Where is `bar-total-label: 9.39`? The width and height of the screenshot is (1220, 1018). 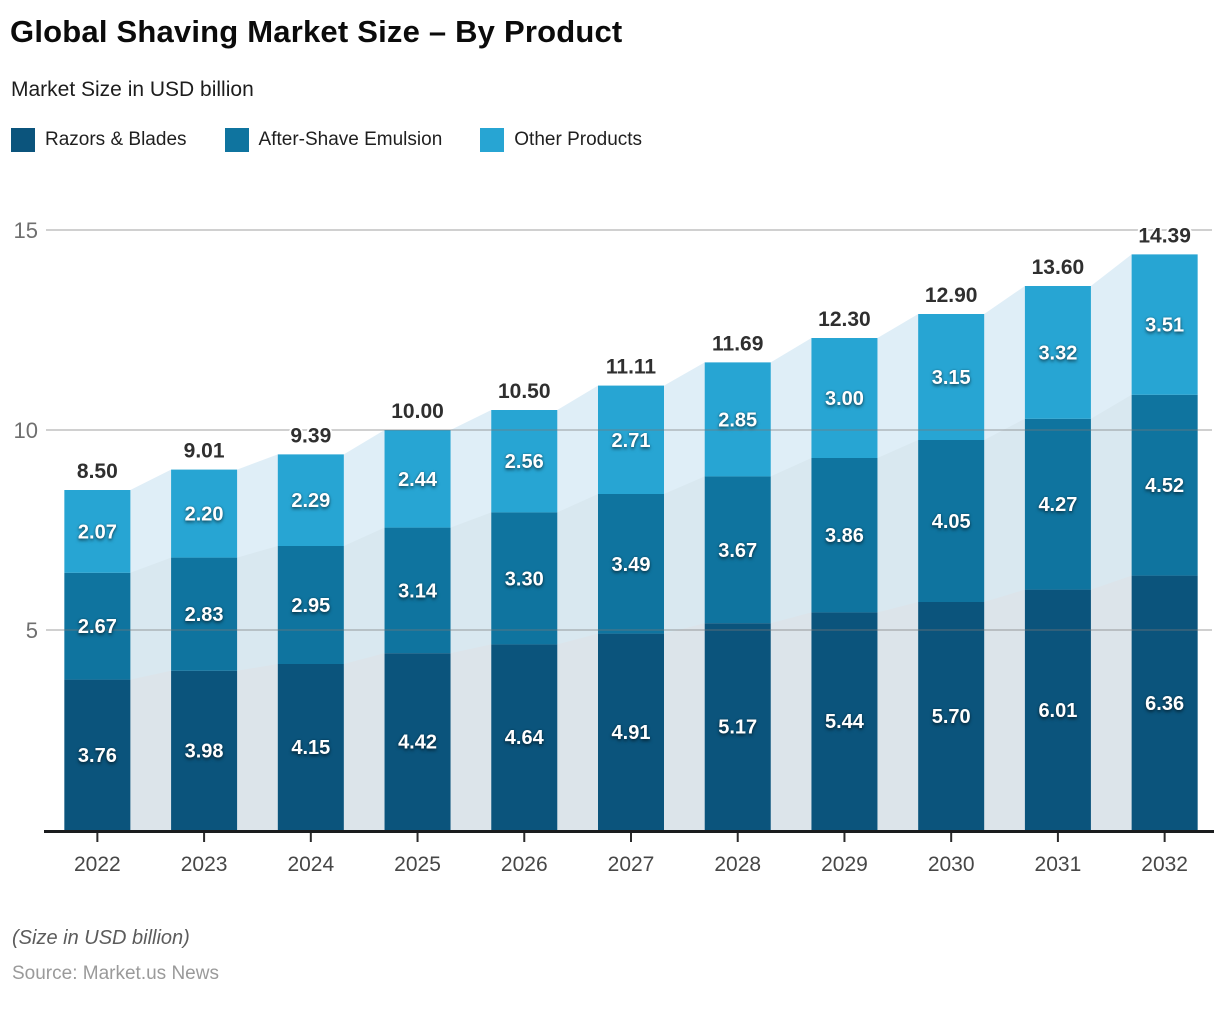 bar-total-label: 9.39 is located at coordinates (310, 435).